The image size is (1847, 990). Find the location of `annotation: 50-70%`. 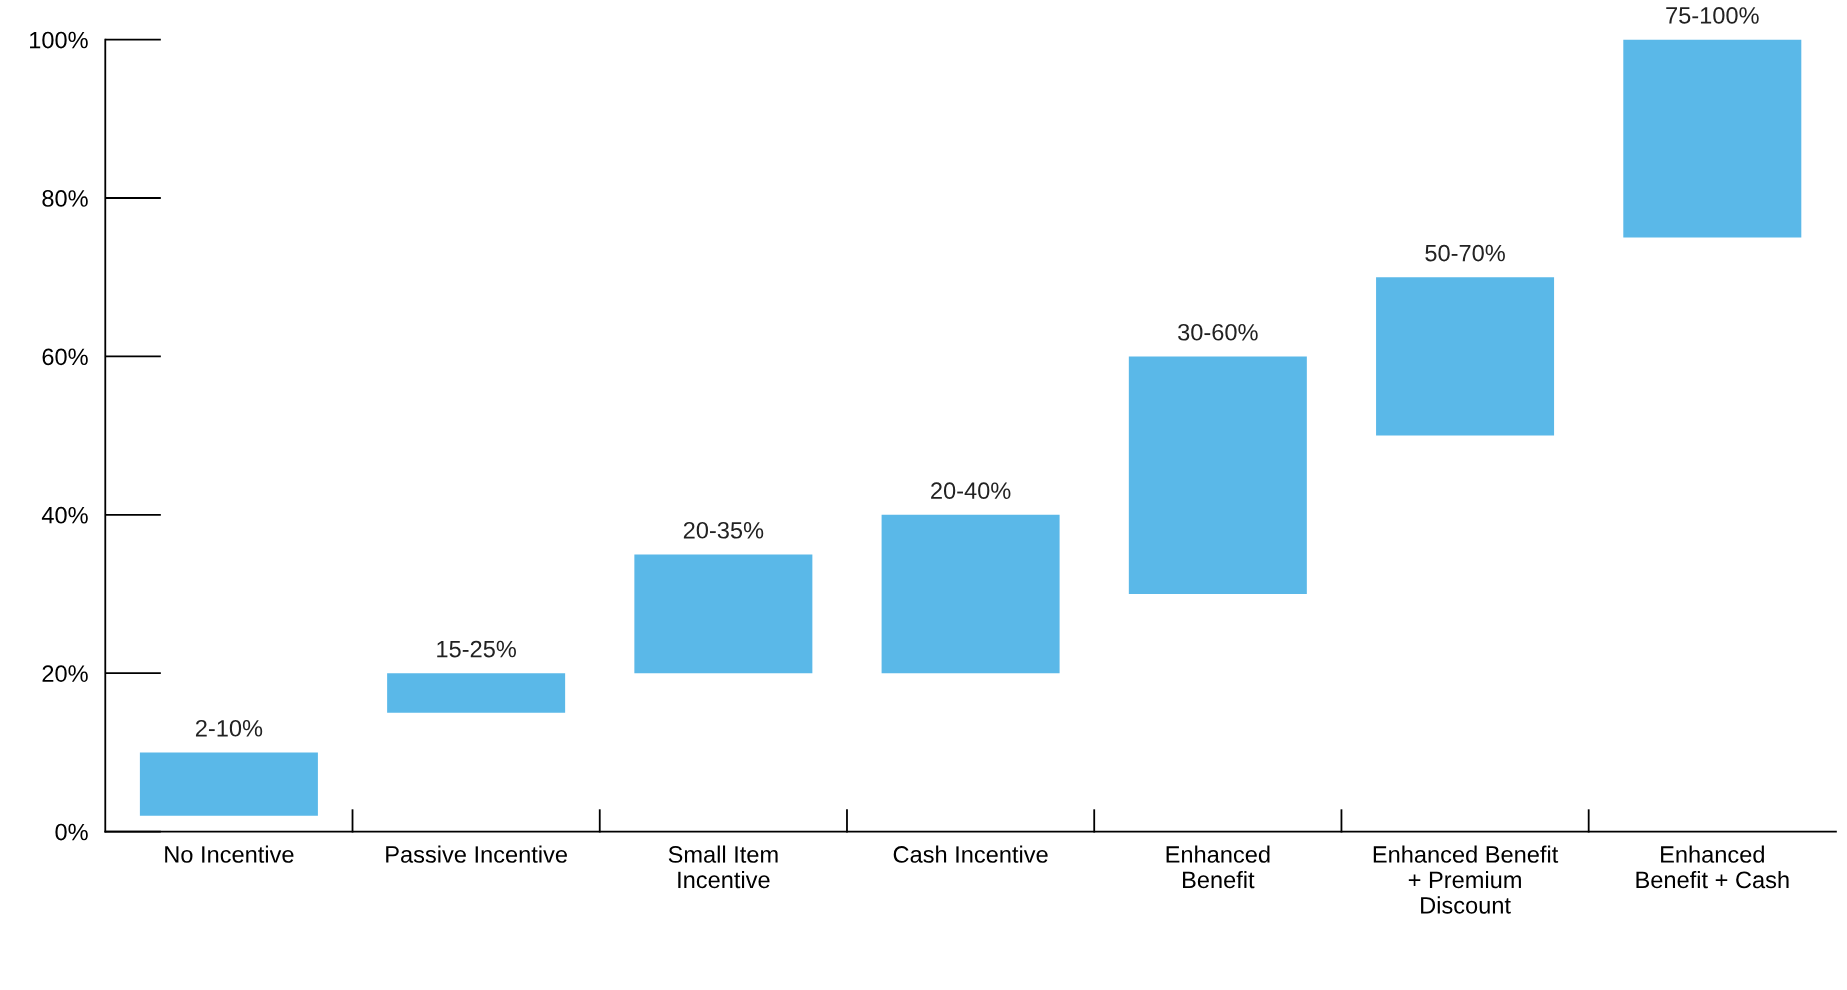

annotation: 50-70% is located at coordinates (1465, 253).